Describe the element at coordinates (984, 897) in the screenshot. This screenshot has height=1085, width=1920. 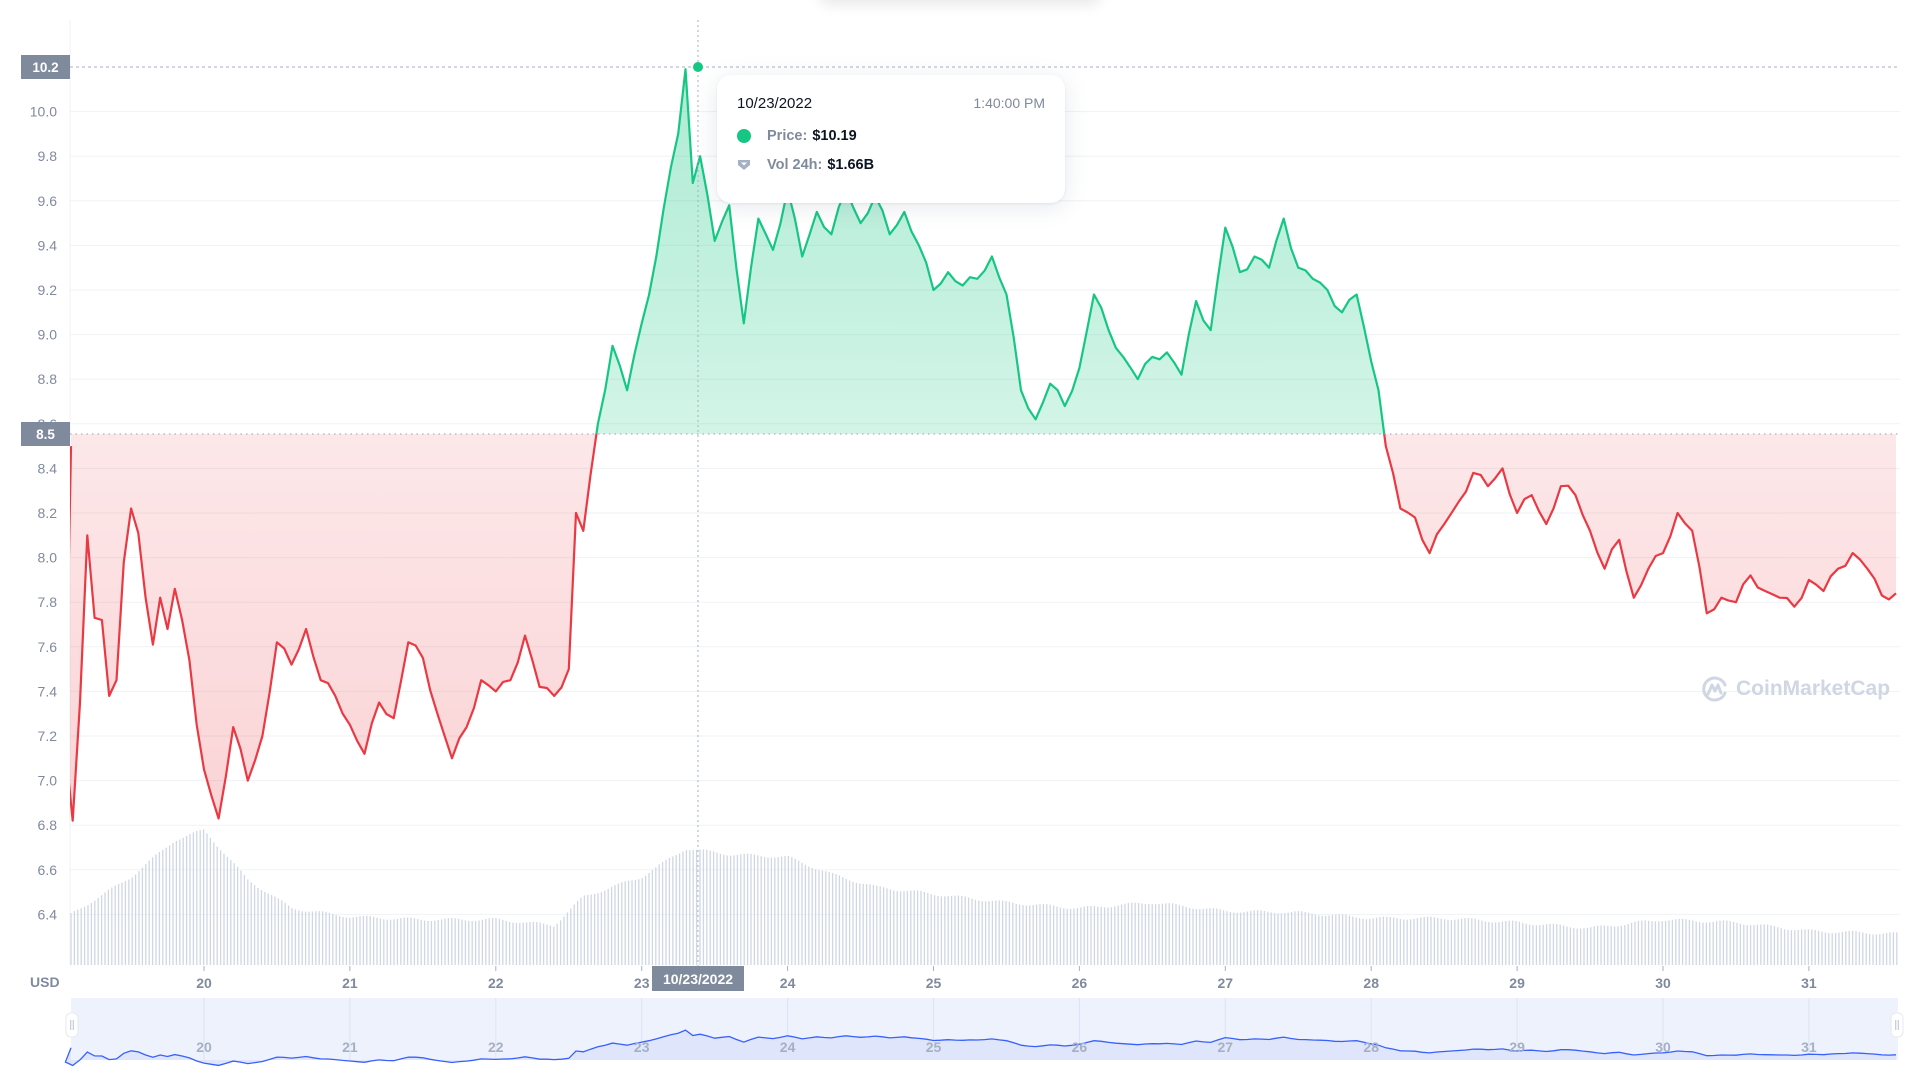
I see `volume-bars` at that location.